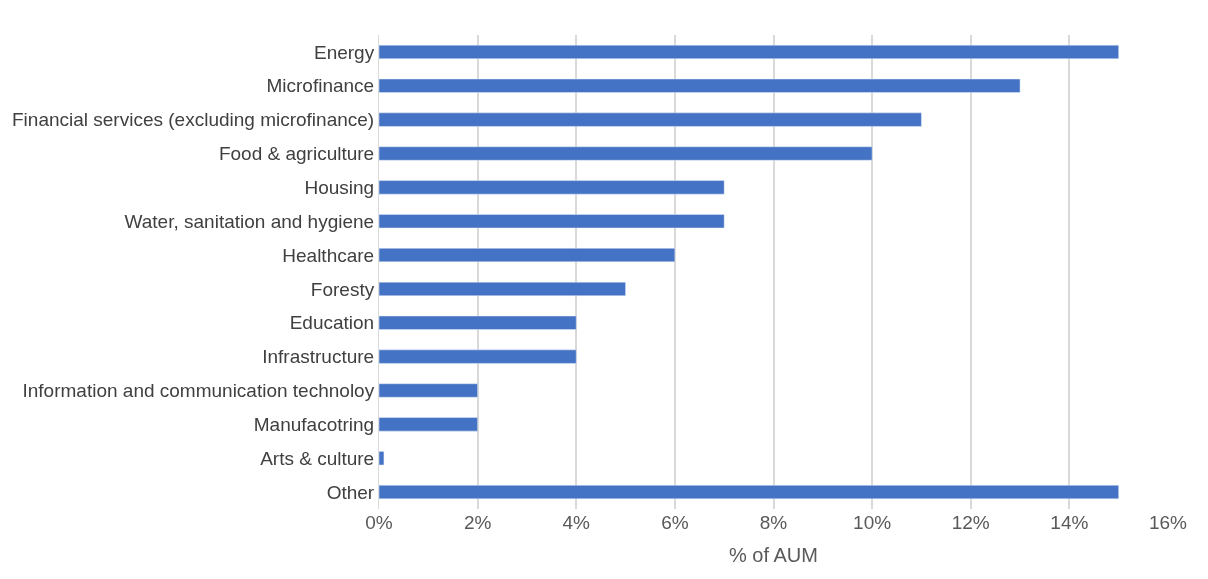  What do you see at coordinates (1069, 522) in the screenshot?
I see `x-tick-label: 14%` at bounding box center [1069, 522].